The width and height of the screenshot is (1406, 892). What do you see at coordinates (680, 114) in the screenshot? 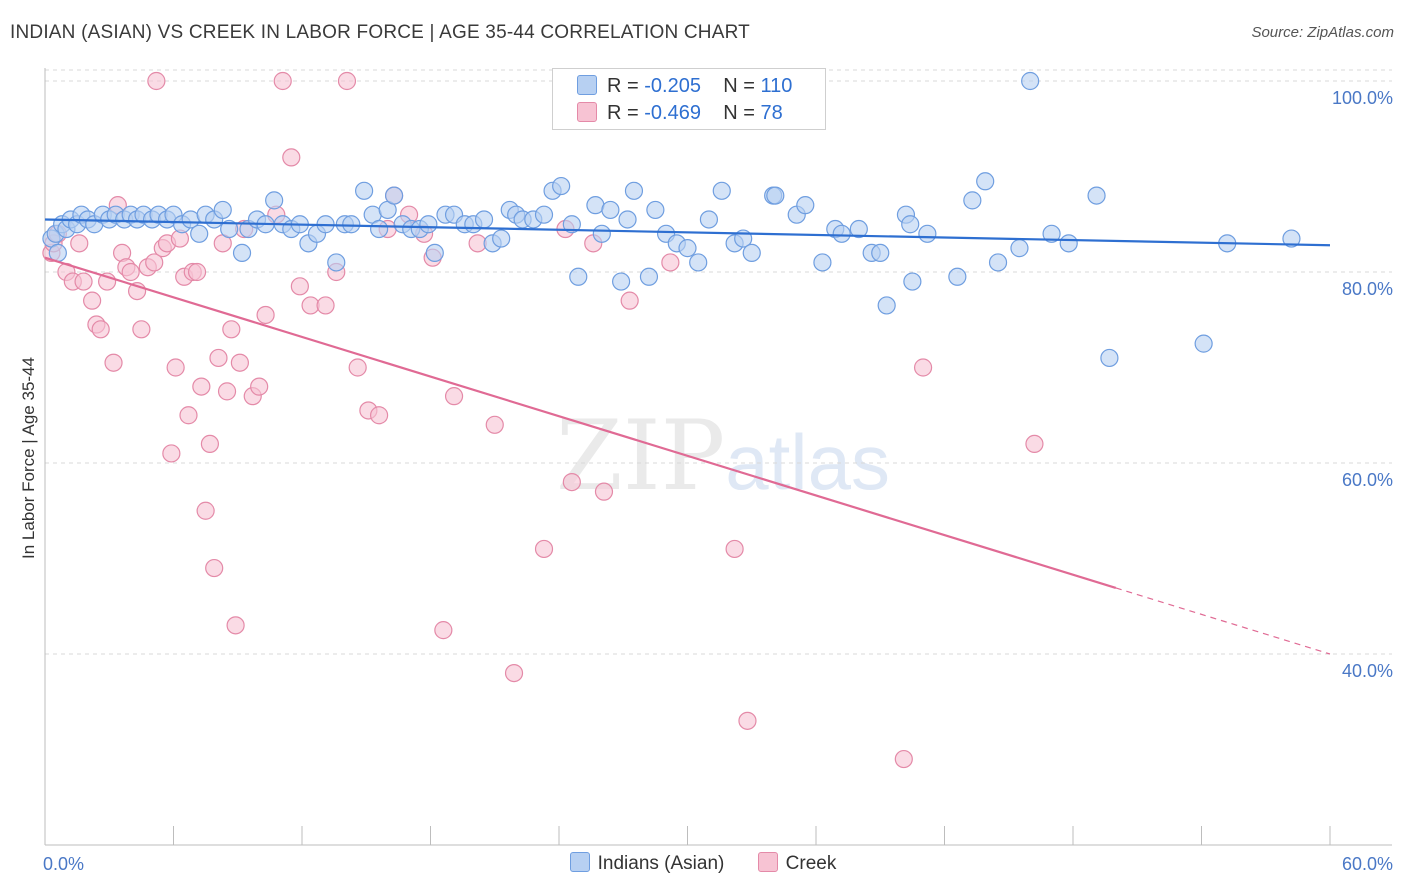
I see `legend-row-creek: R = -0.469 N = 78` at bounding box center [680, 114].